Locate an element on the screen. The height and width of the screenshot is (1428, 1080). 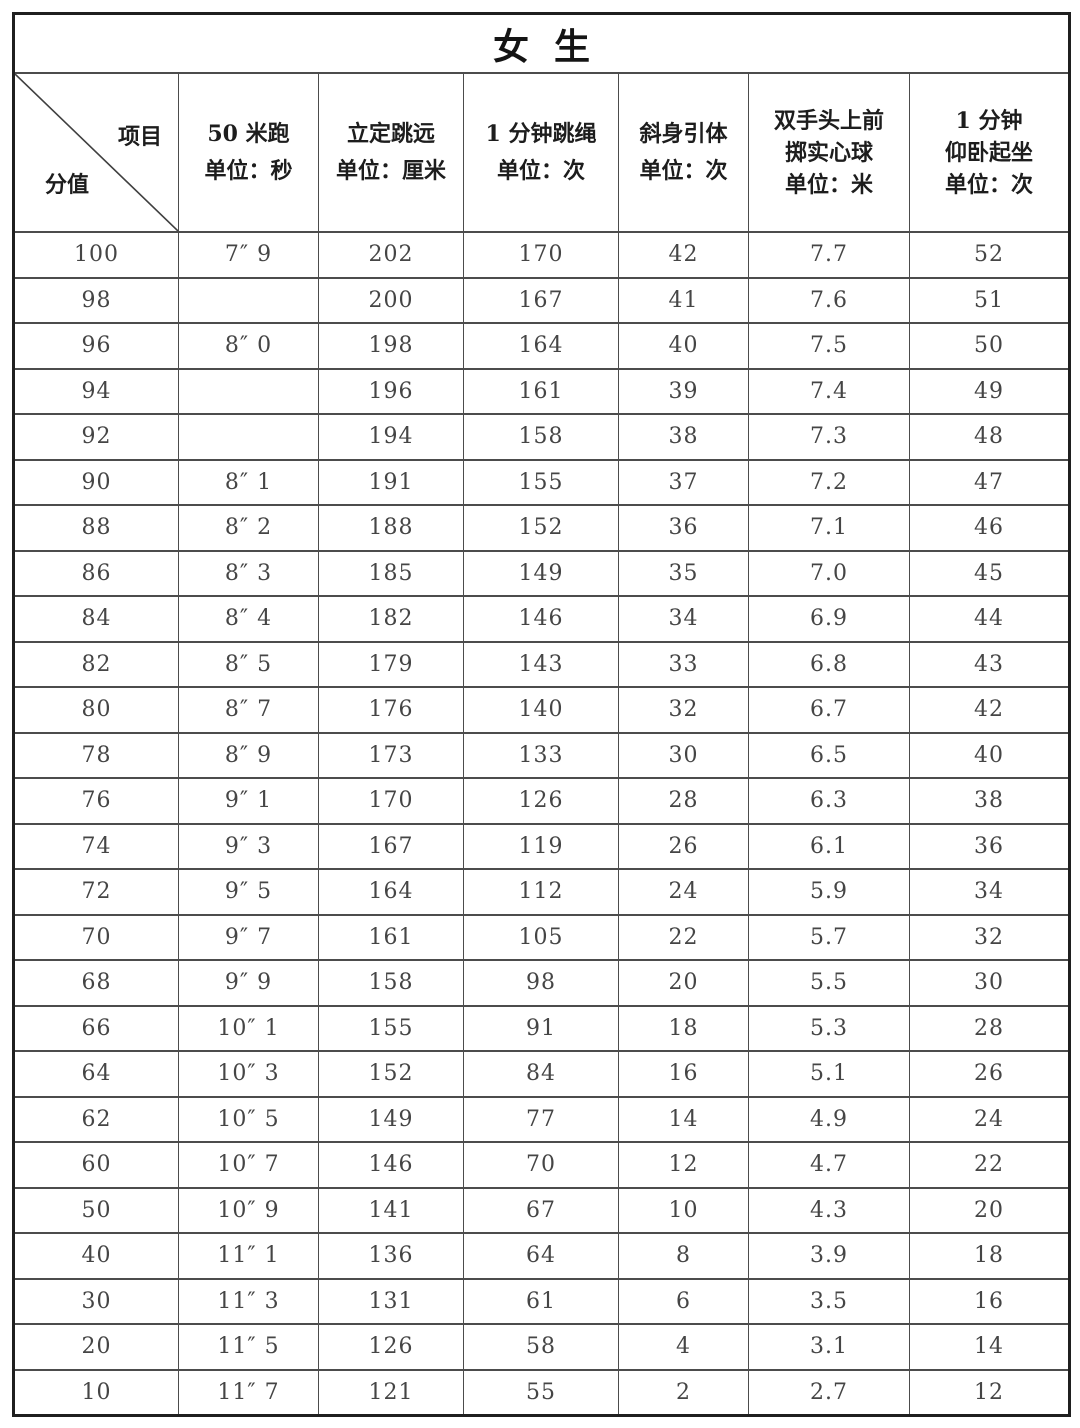
value-cell: 105 is located at coordinates (541, 937).